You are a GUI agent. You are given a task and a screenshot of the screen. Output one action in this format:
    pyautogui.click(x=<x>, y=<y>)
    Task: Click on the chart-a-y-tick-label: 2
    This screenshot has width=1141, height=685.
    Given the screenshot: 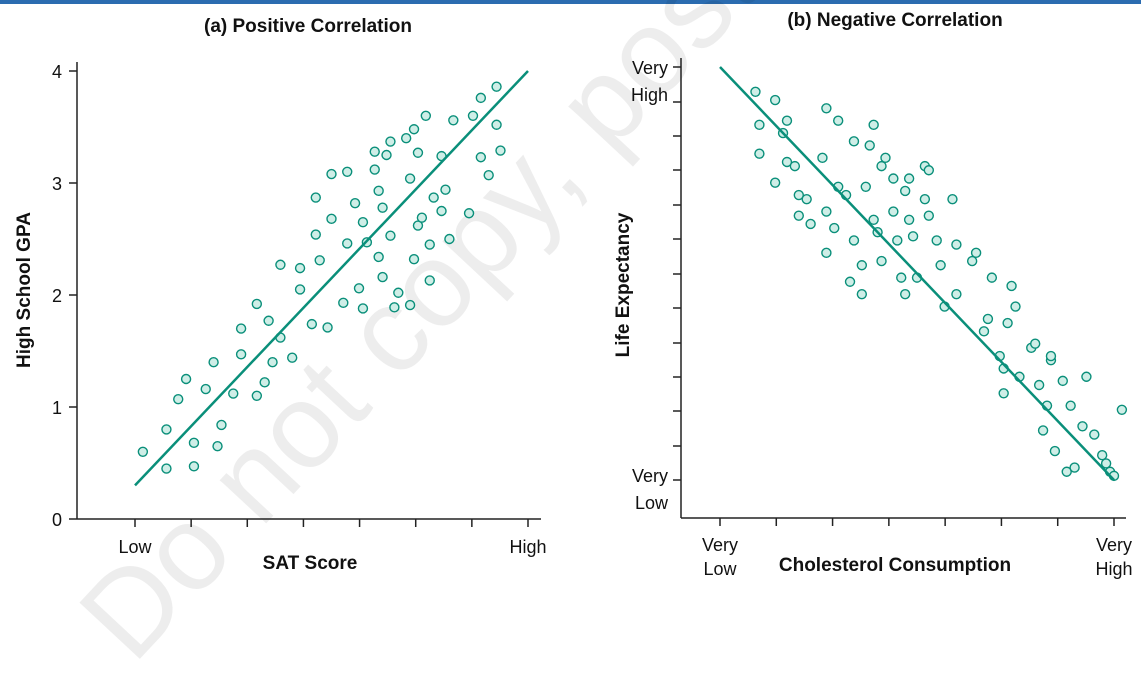 What is the action you would take?
    pyautogui.click(x=57, y=296)
    